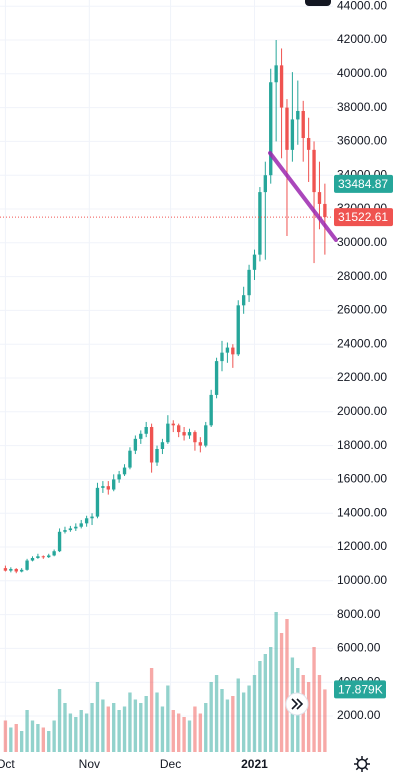 Image resolution: width=400 pixels, height=778 pixels. What do you see at coordinates (362, 141) in the screenshot?
I see `y-tick-label: 36000.00` at bounding box center [362, 141].